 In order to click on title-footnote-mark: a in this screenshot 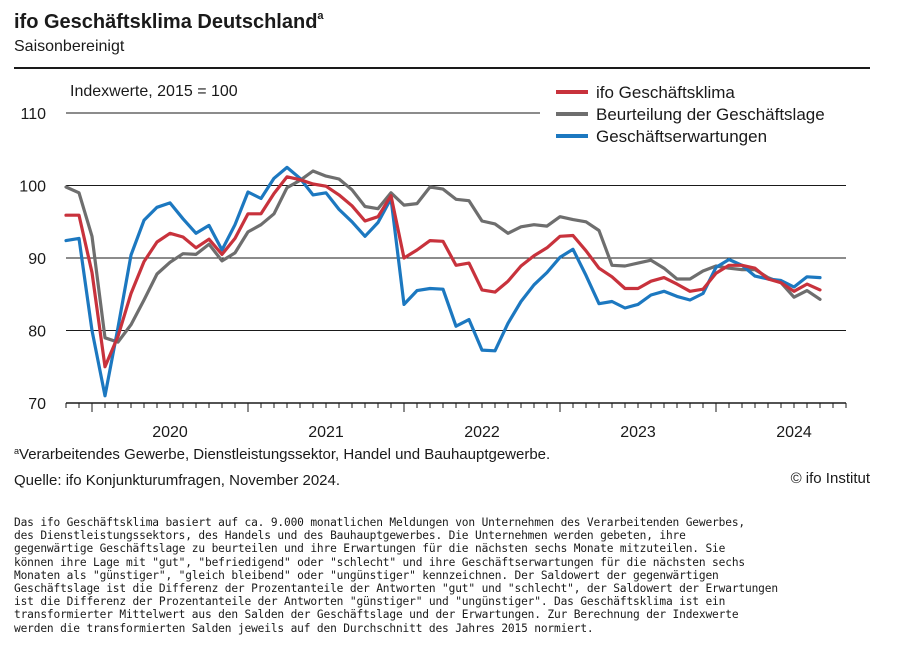, I will do `click(320, 16)`.